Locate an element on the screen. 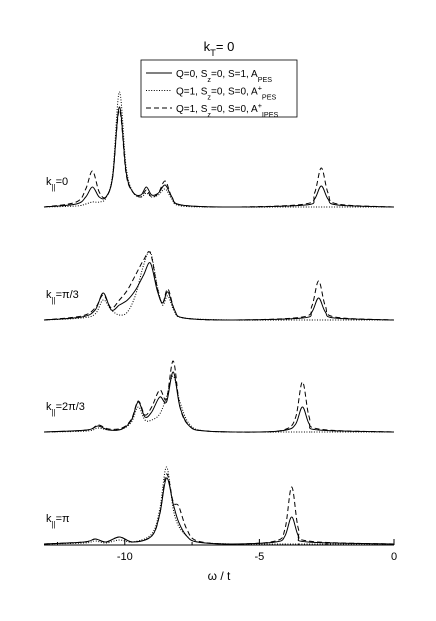 The height and width of the screenshot is (621, 436). x-axis-label: ω / t is located at coordinates (219, 576).